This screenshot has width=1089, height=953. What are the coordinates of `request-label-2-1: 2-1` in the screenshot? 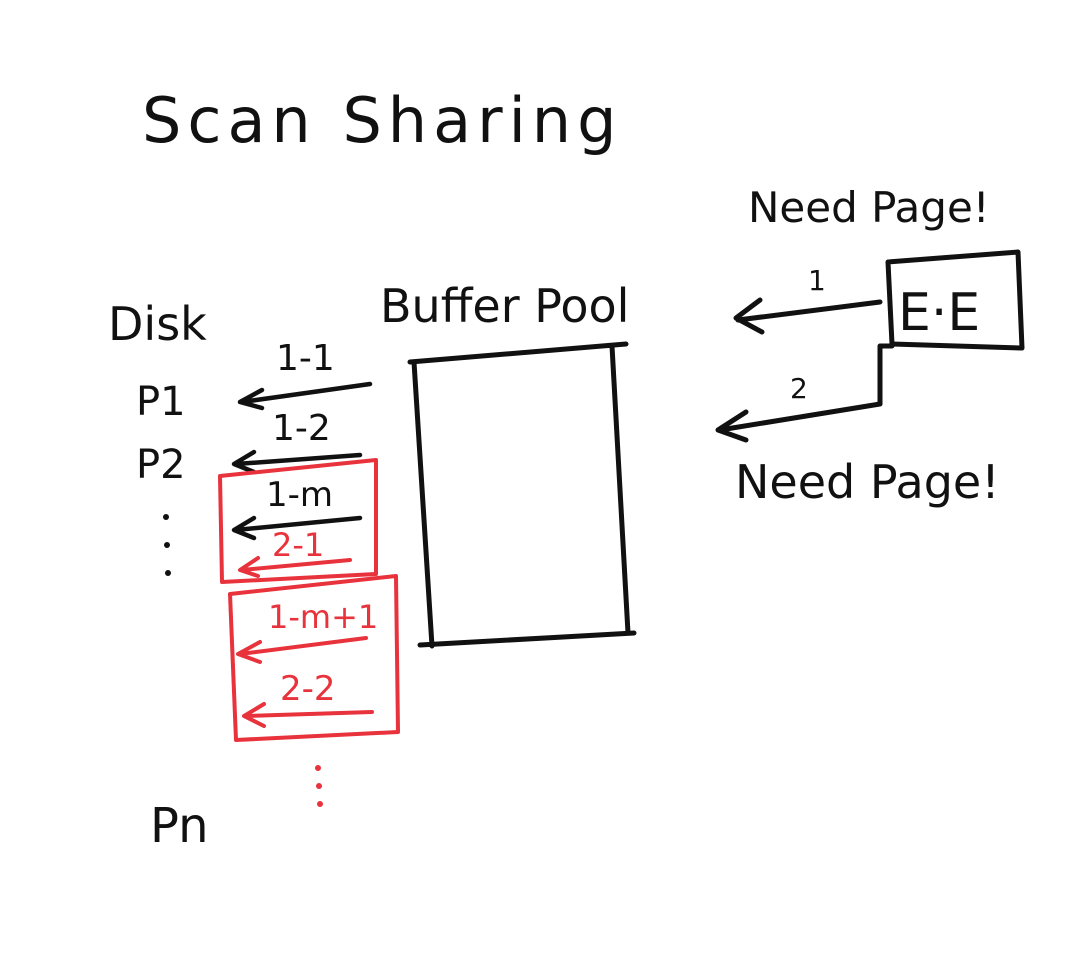 It's located at (298, 545).